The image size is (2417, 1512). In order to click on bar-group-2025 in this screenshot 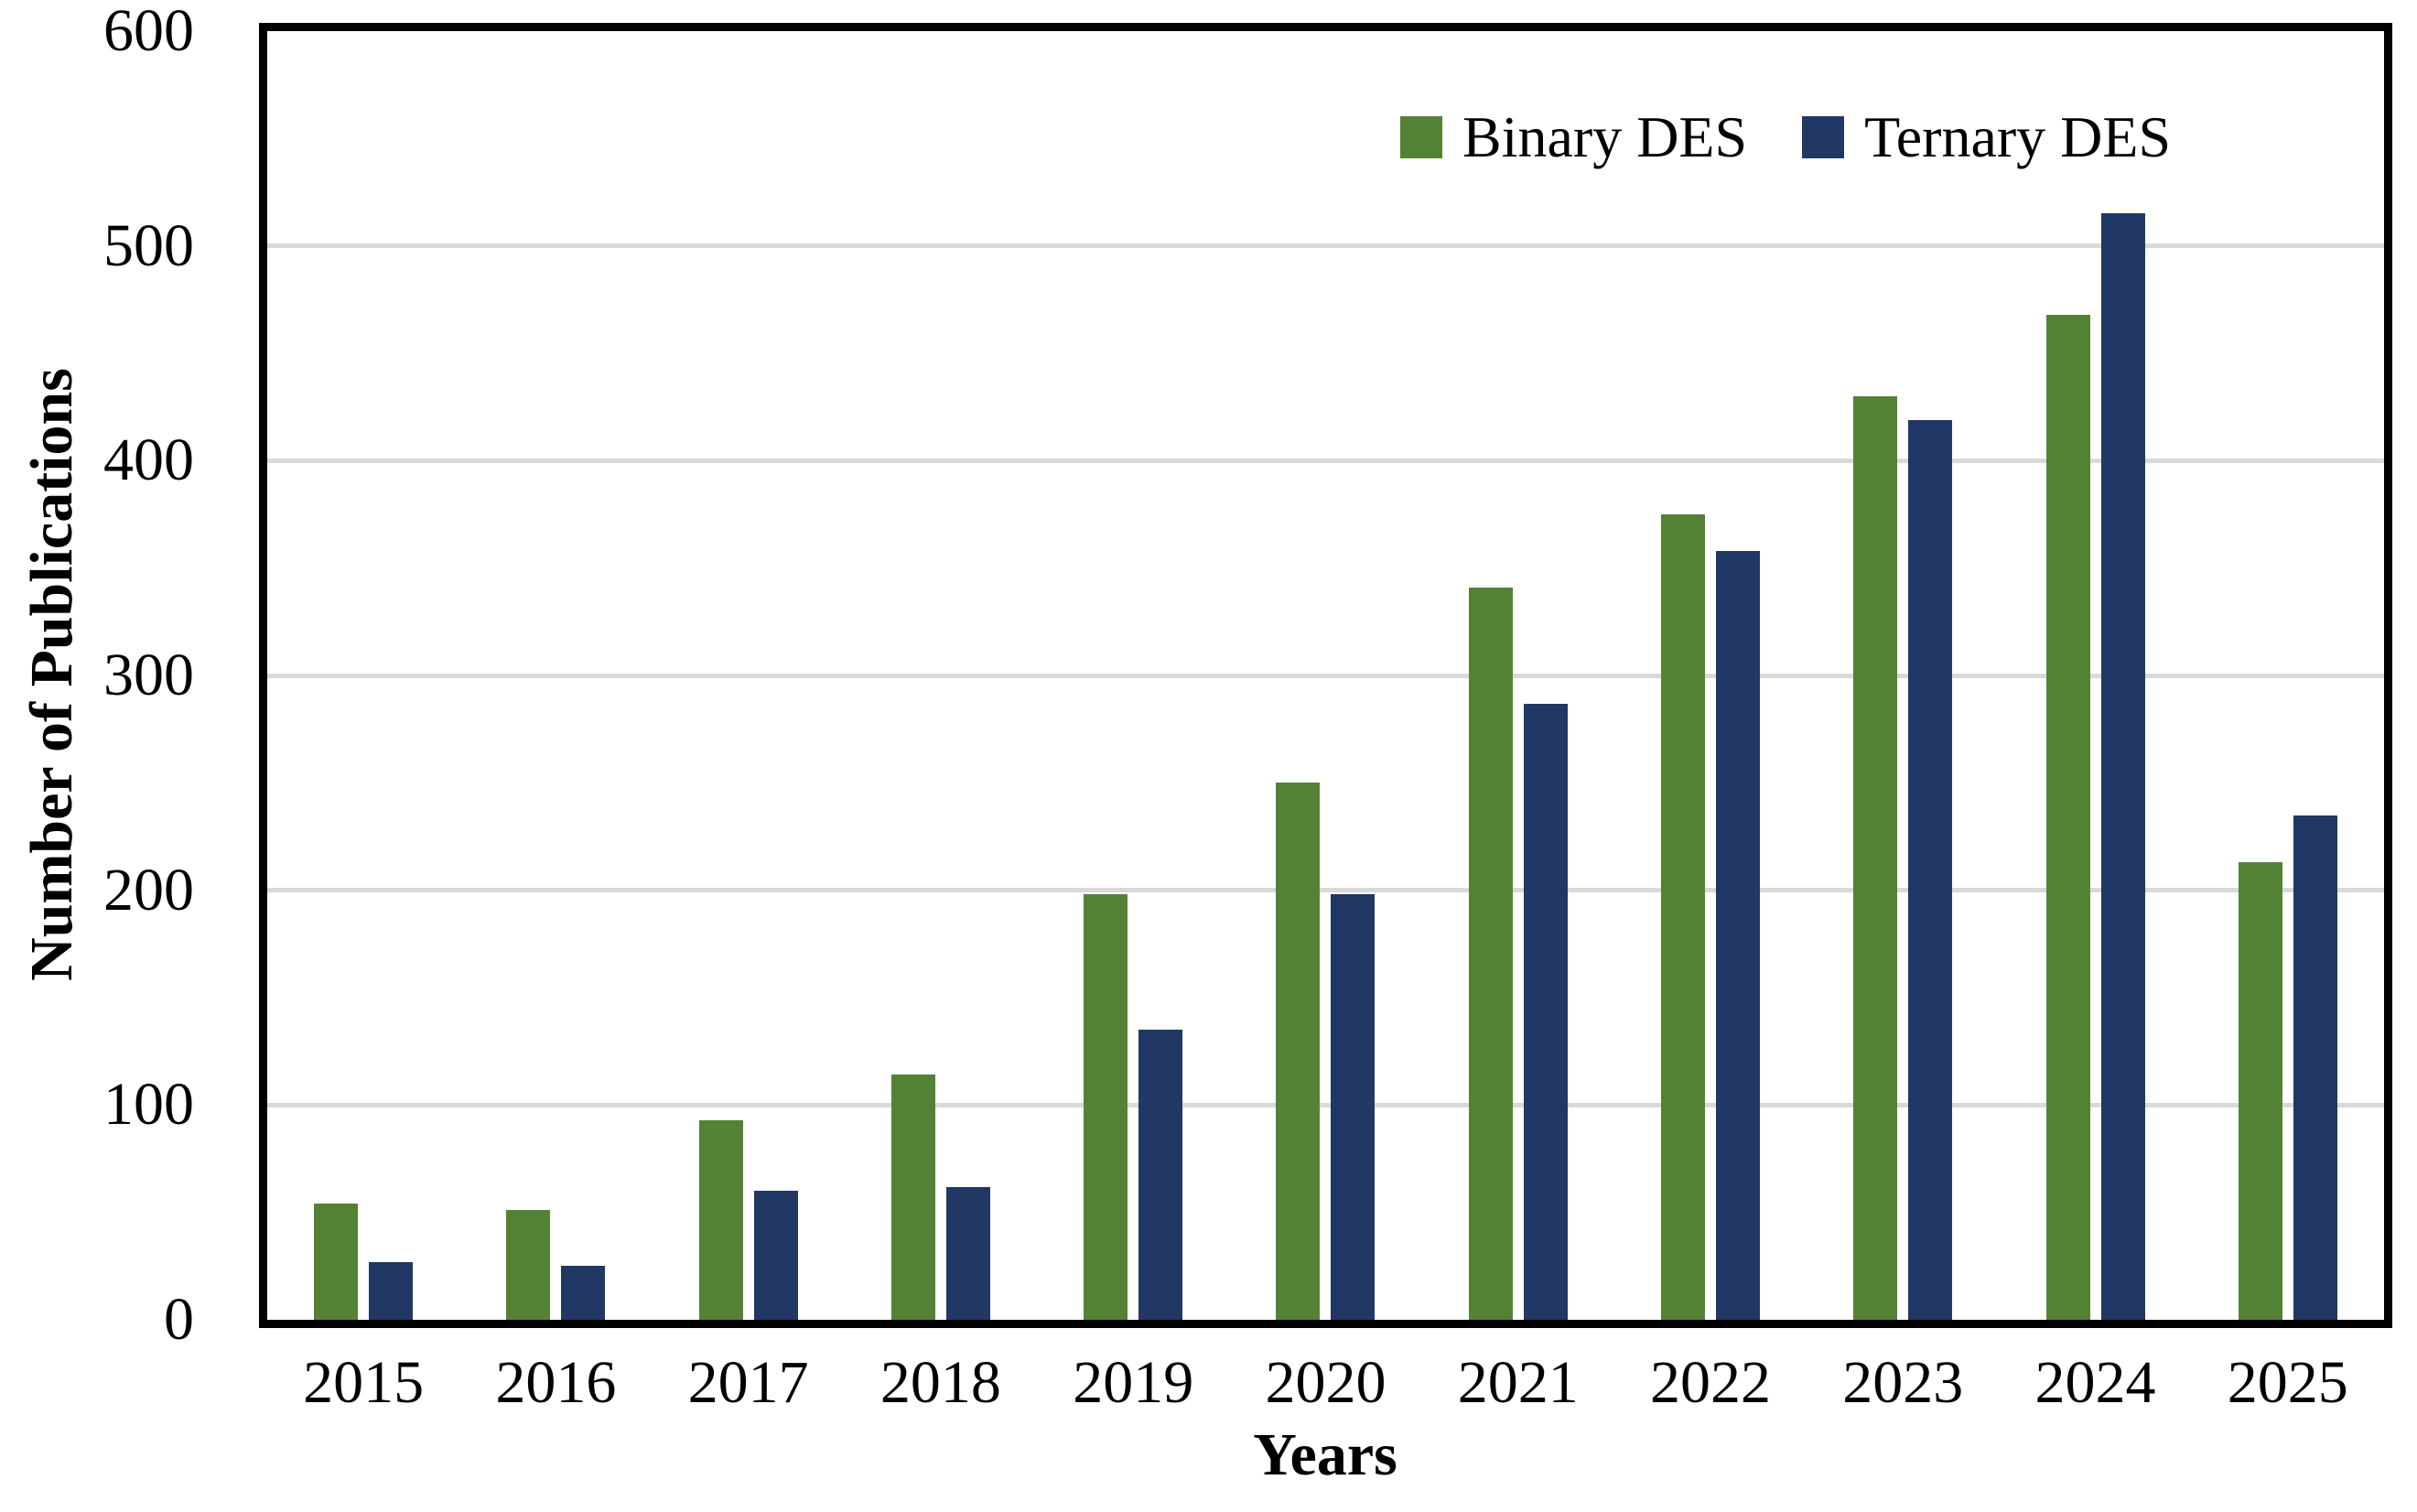, I will do `click(2288, 675)`.